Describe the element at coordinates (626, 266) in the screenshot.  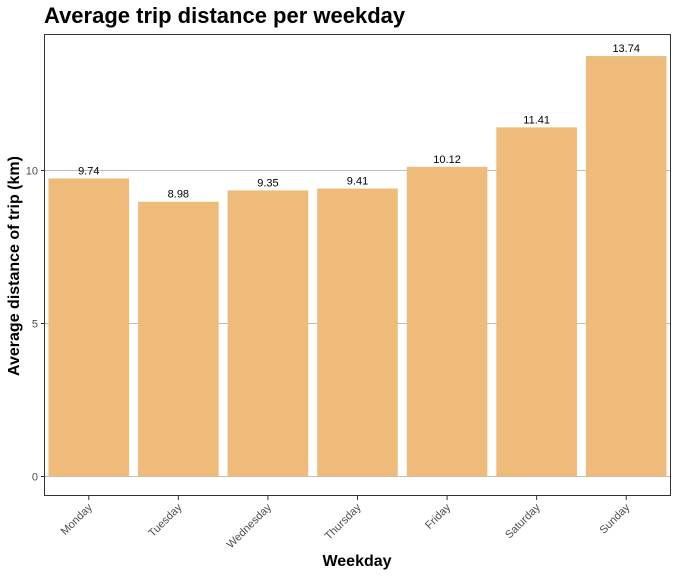
I see `bar-sunday` at that location.